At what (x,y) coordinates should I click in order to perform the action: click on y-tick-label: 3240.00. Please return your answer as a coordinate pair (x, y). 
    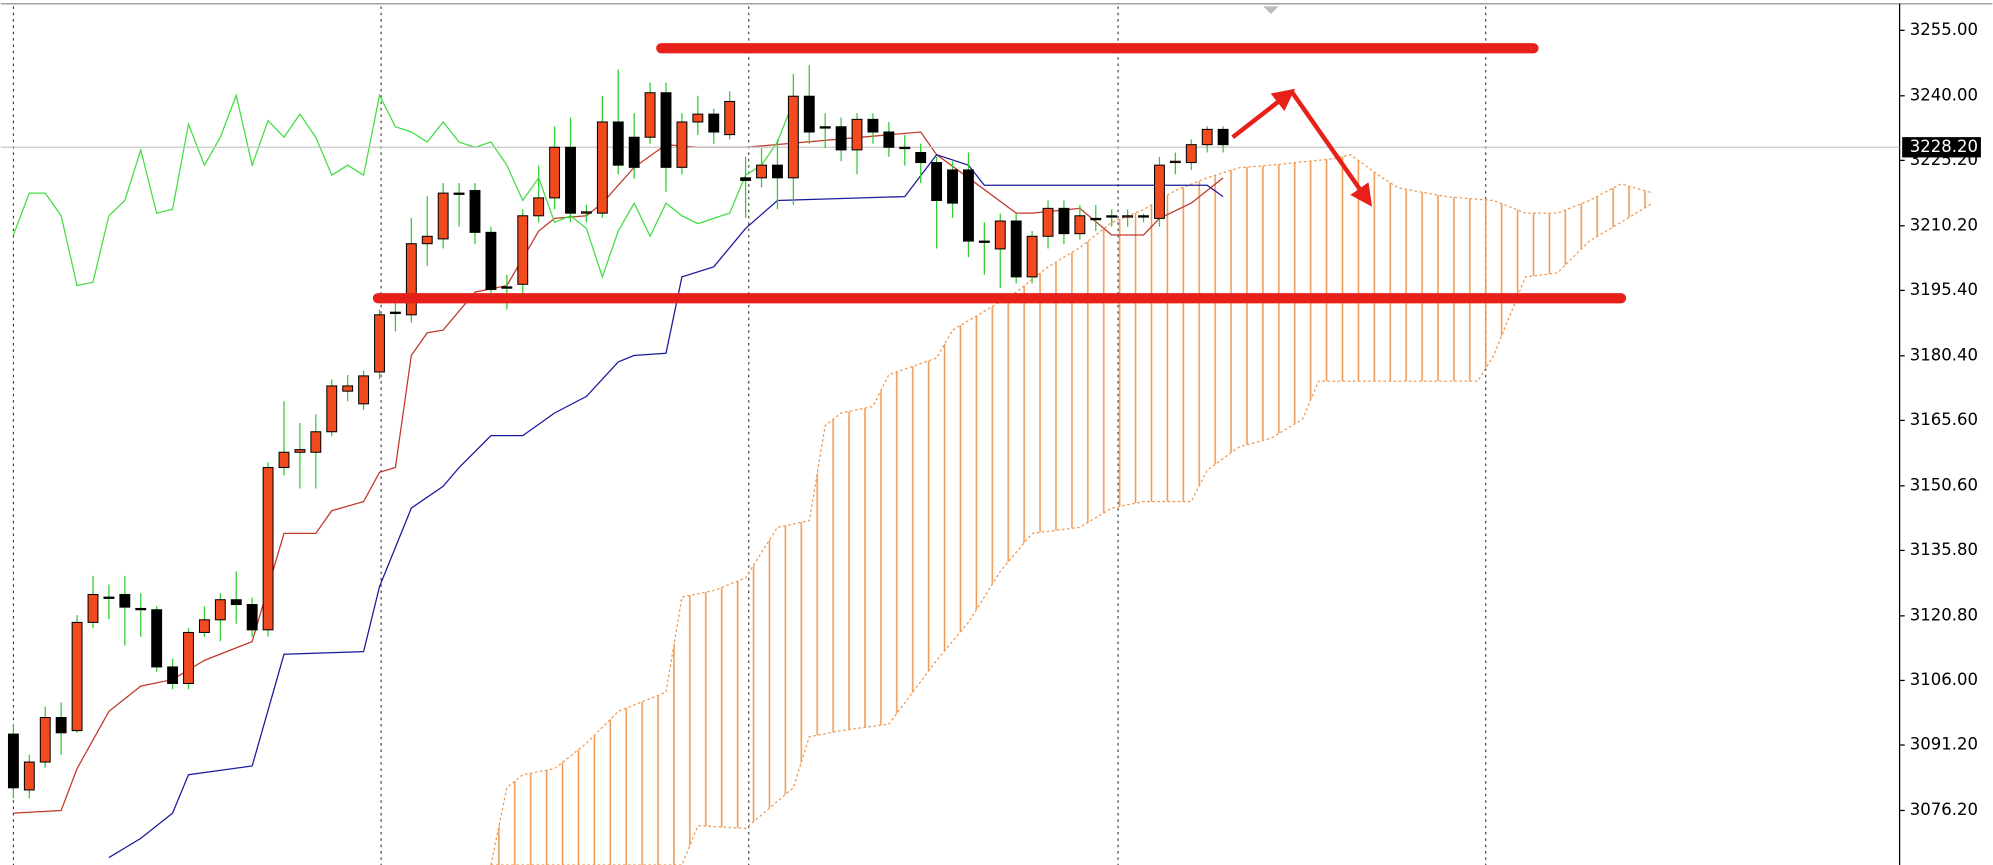
    Looking at the image, I should click on (1944, 94).